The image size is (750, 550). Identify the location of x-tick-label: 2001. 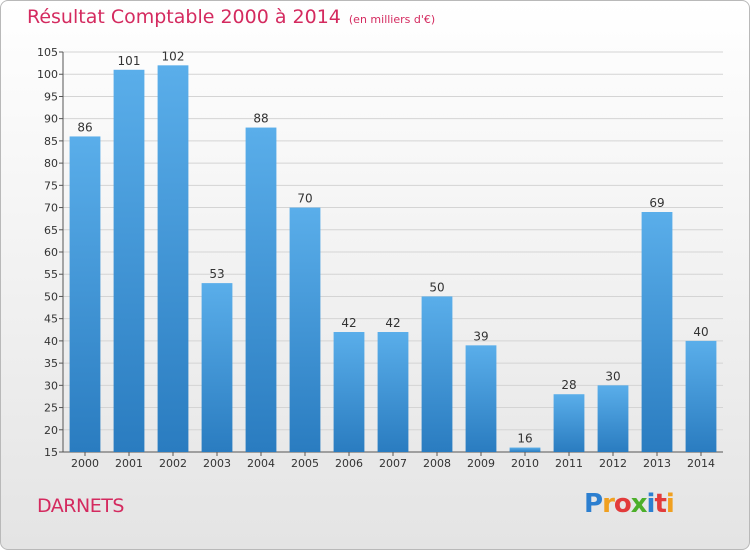
(129, 463).